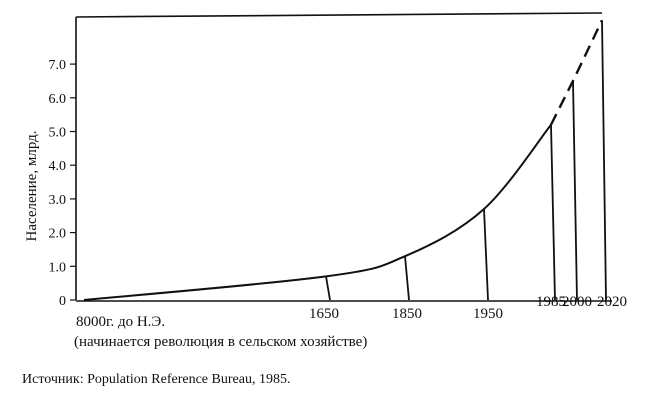  What do you see at coordinates (58, 99) in the screenshot?
I see `y-tick-label: 6.0` at bounding box center [58, 99].